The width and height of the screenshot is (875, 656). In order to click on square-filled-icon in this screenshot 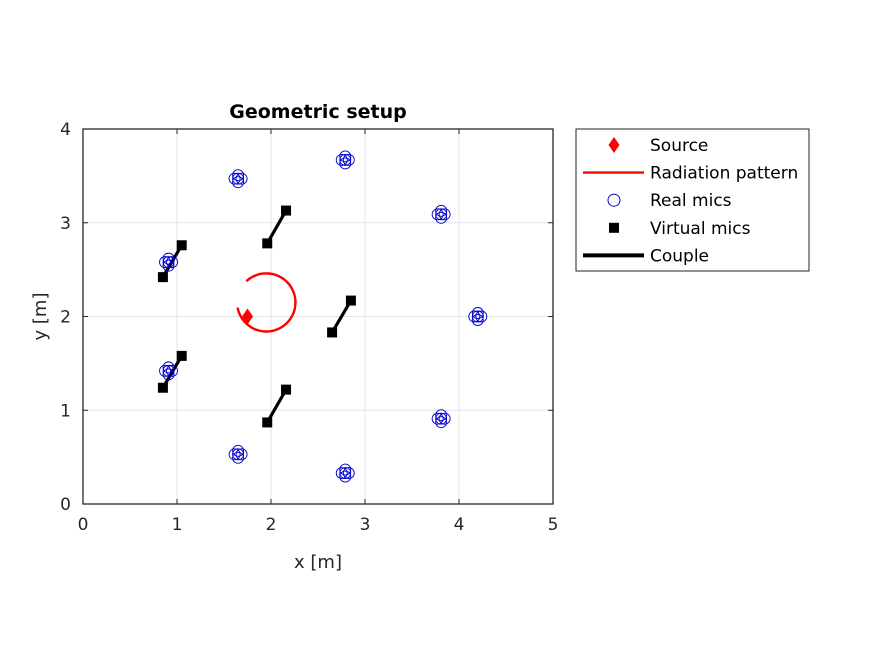, I will do `click(614, 227)`.